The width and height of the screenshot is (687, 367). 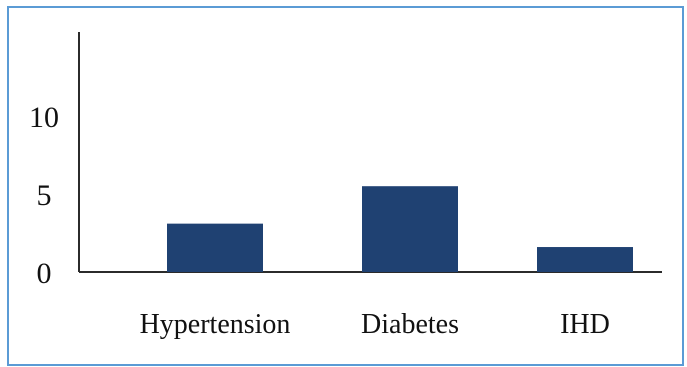 I want to click on y-tick-label: 10, so click(x=44, y=117).